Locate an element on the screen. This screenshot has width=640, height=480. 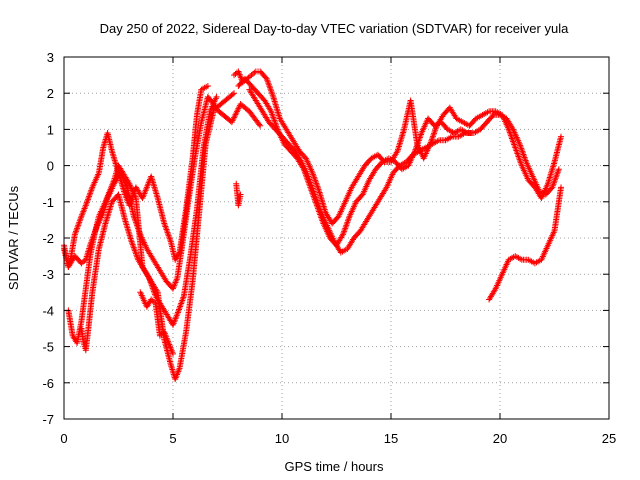
y-tick-label: -7 is located at coordinates (48, 419).